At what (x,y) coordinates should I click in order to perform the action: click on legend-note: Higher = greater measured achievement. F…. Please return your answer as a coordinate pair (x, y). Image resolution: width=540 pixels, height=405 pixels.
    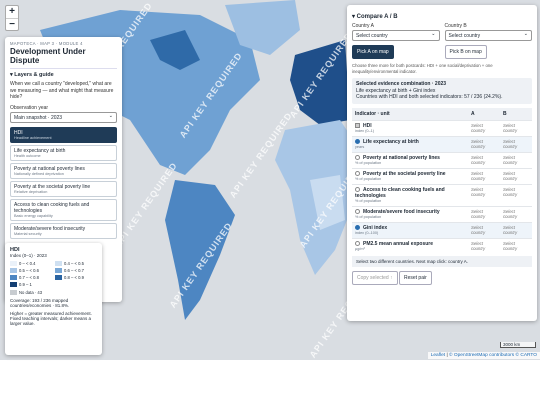
    Looking at the image, I should click on (51, 318).